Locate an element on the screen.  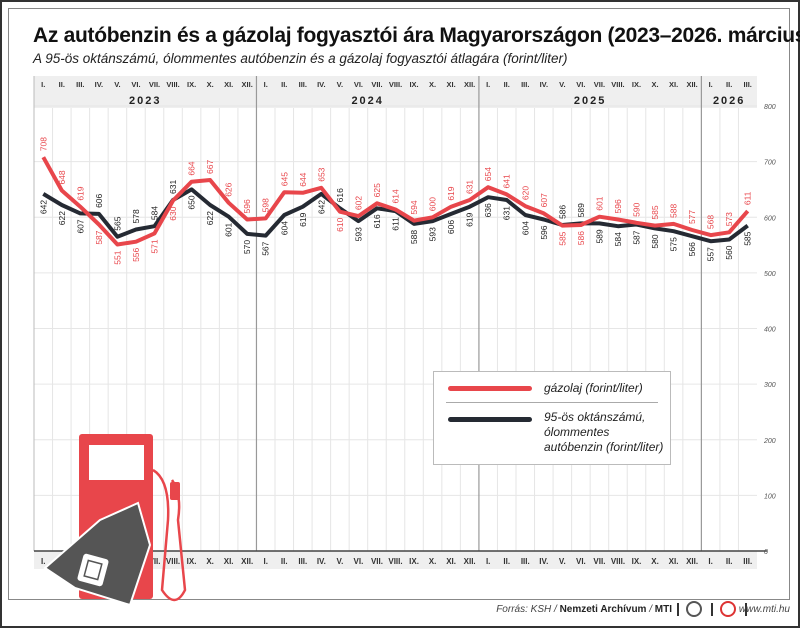
month-label-bottom: XI. is located at coordinates (451, 561).